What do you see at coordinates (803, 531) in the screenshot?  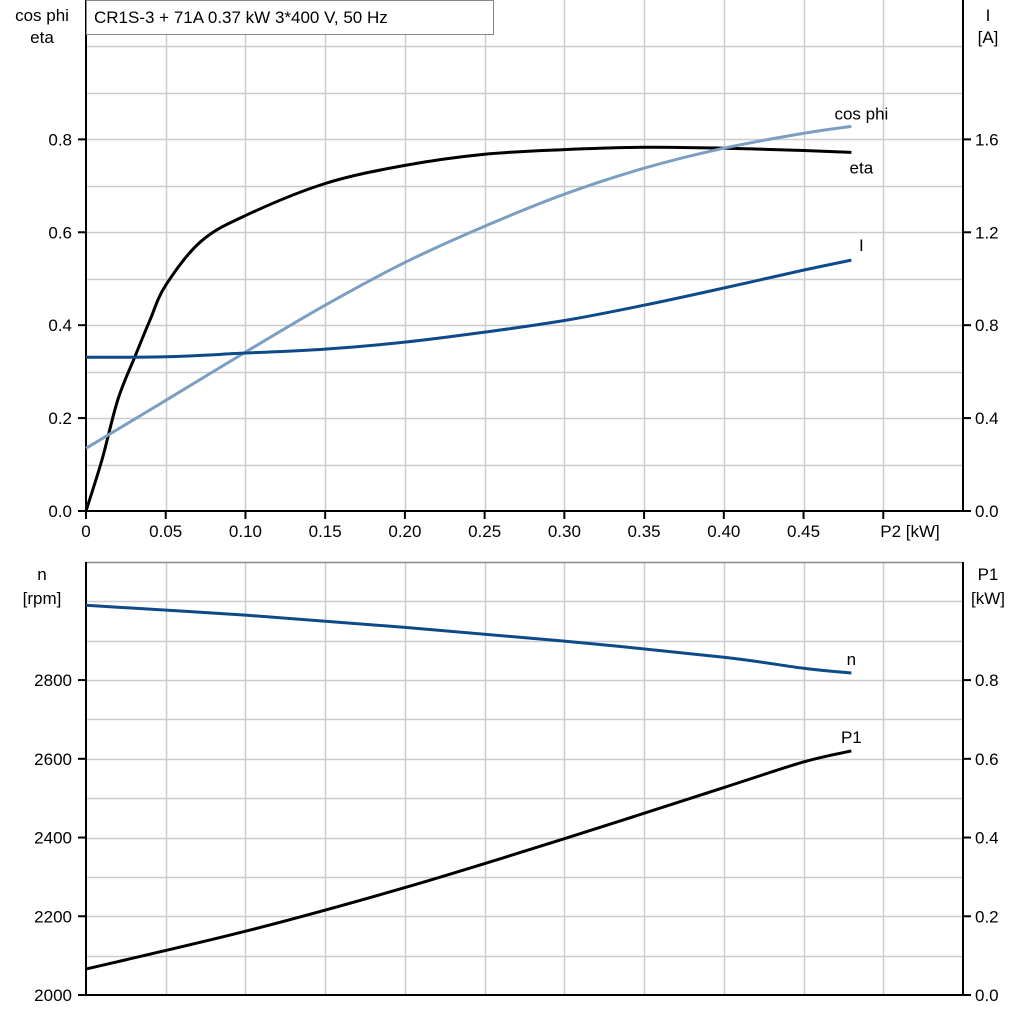 I see `x-tick-label: 0.45` at bounding box center [803, 531].